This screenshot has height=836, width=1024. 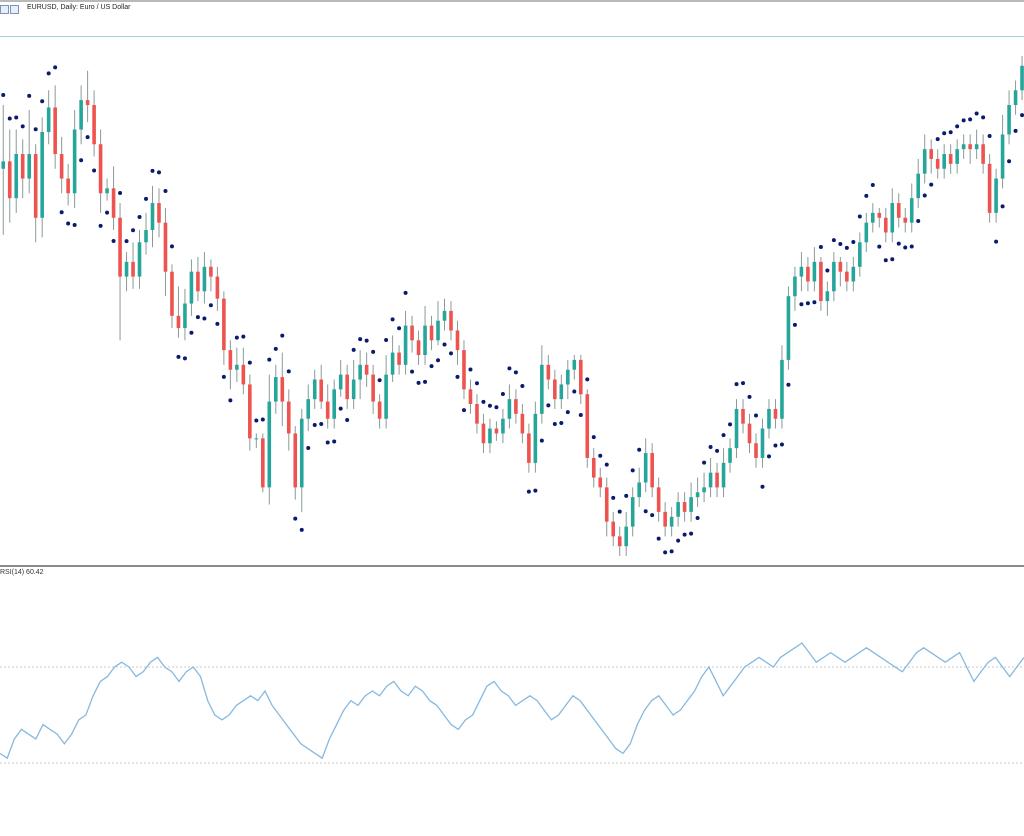 What do you see at coordinates (512, 1) in the screenshot?
I see `title-bar-border` at bounding box center [512, 1].